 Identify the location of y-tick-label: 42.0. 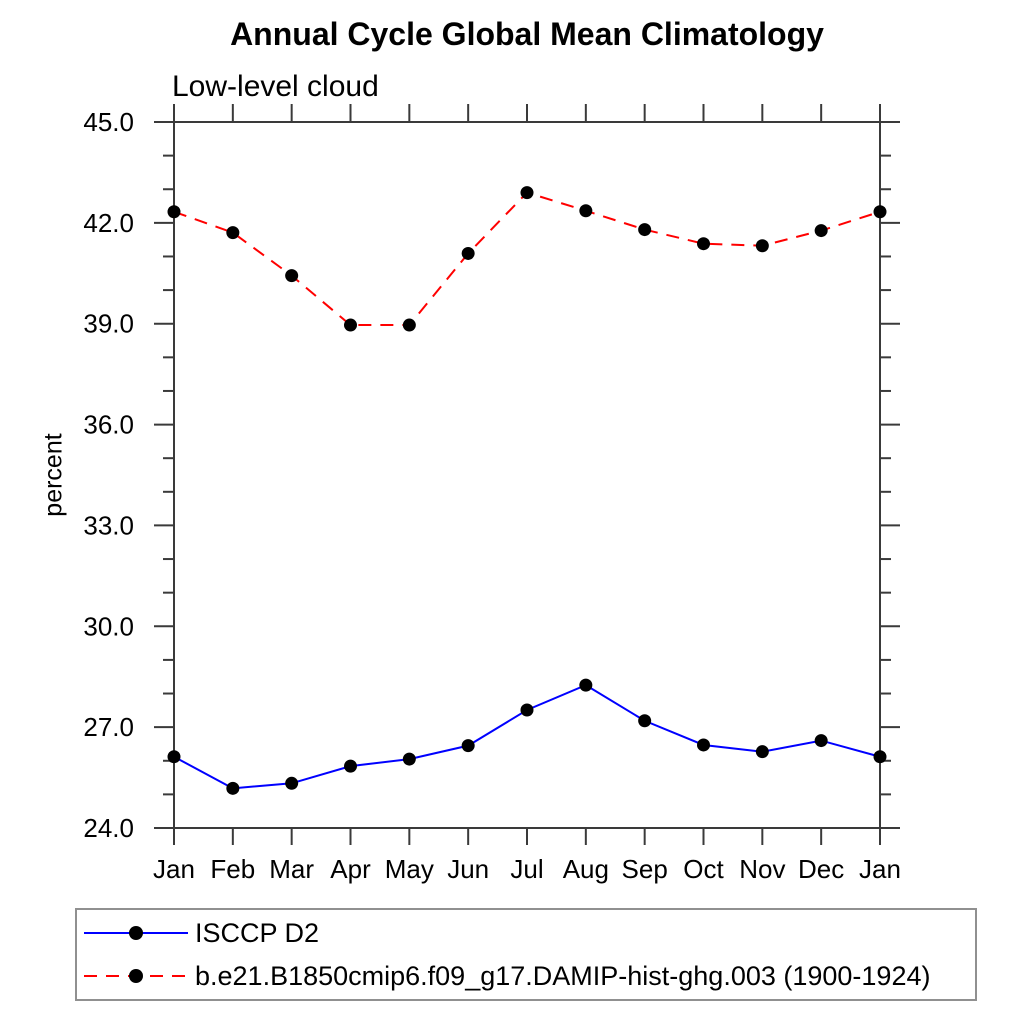
(108, 223).